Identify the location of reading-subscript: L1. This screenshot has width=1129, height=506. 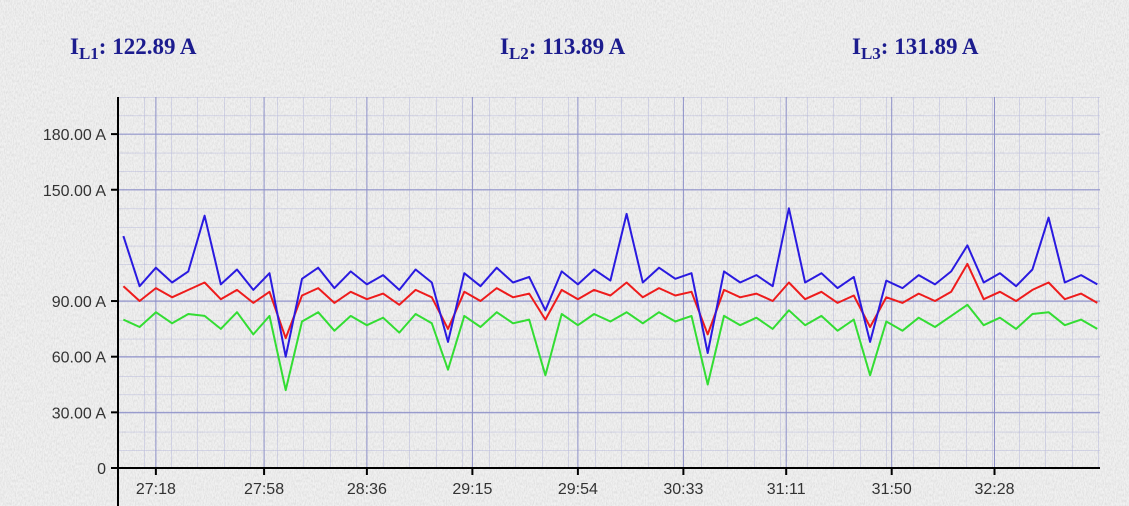
(89, 53).